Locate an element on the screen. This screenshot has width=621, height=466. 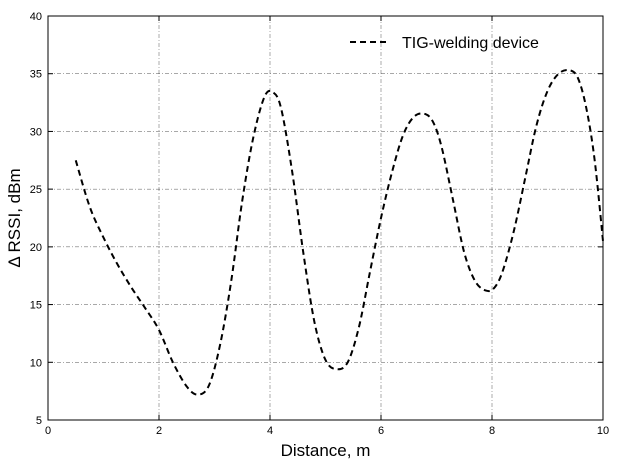
y-axis-label: Δ RSSI, dBm is located at coordinates (14, 217).